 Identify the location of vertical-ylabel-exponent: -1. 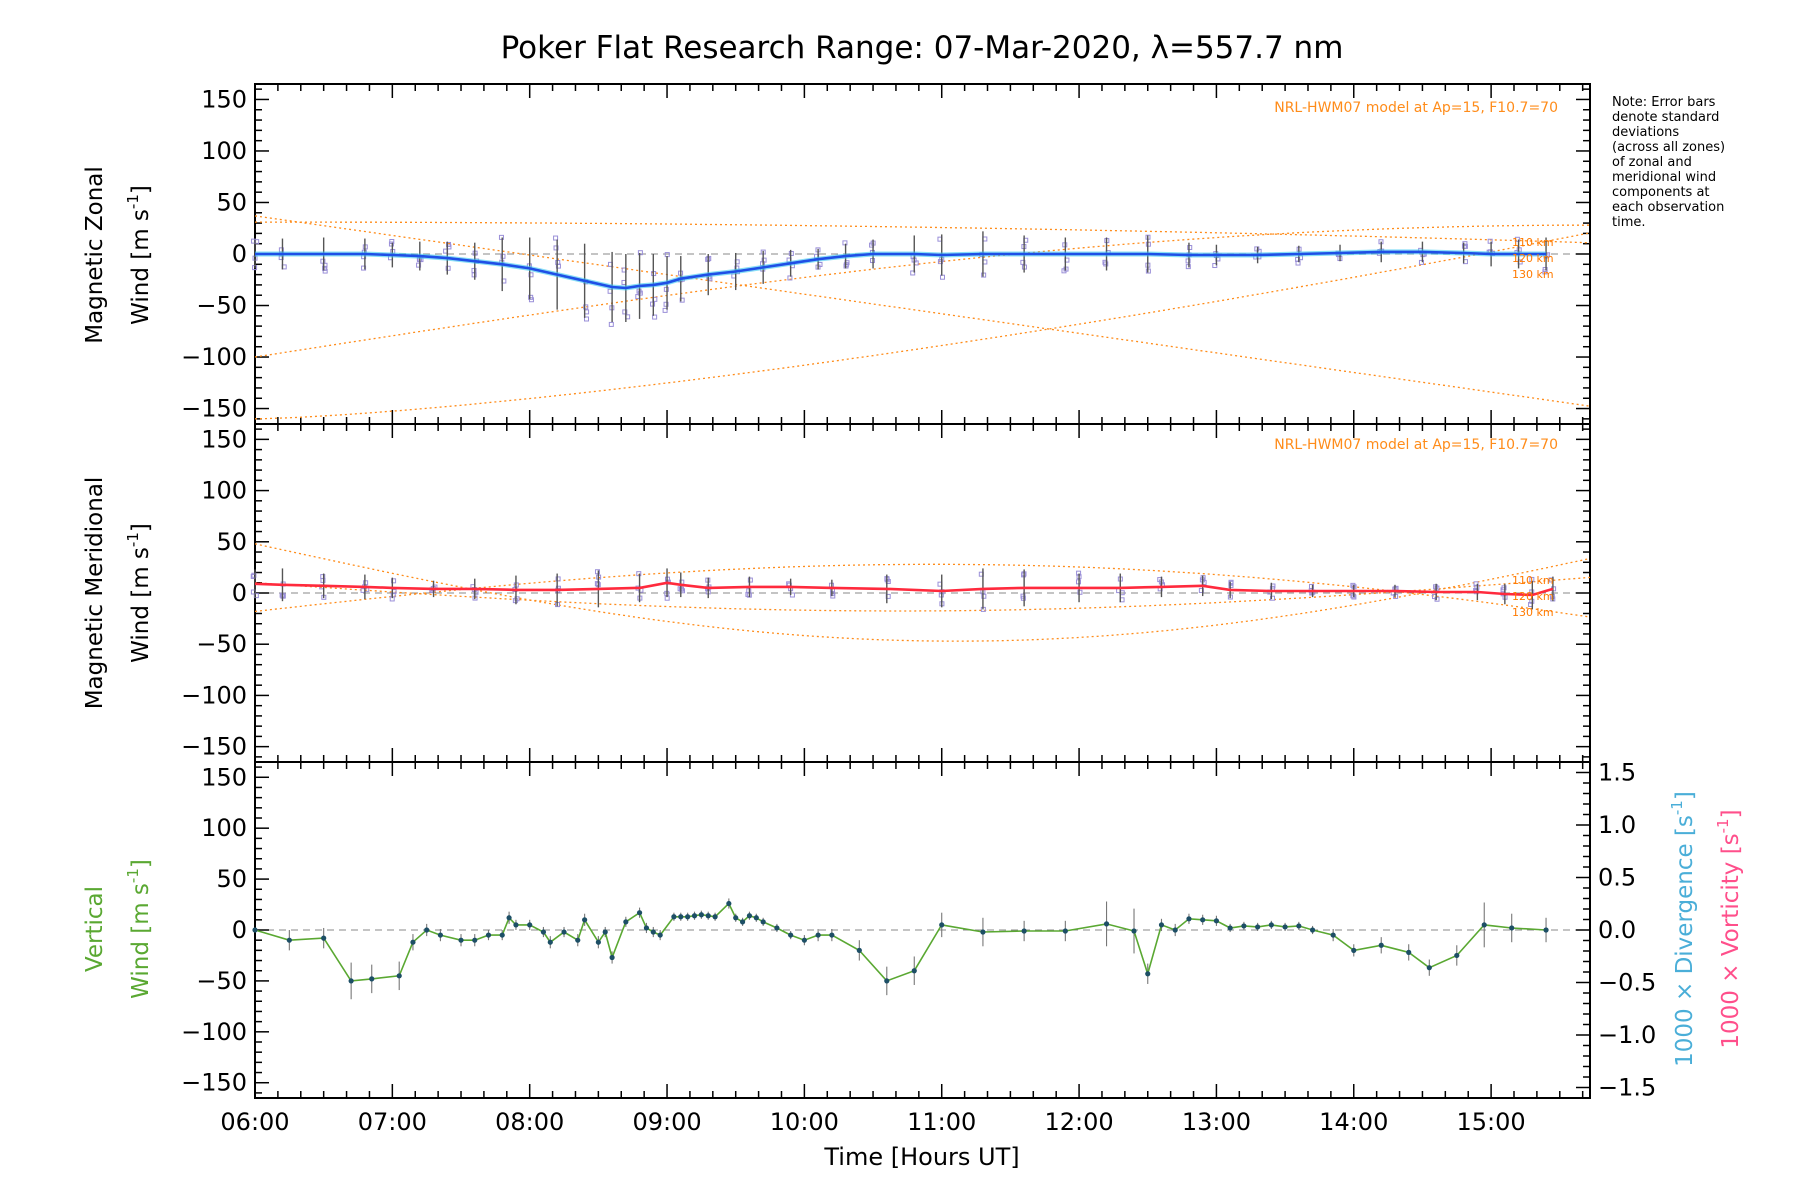
(133, 875).